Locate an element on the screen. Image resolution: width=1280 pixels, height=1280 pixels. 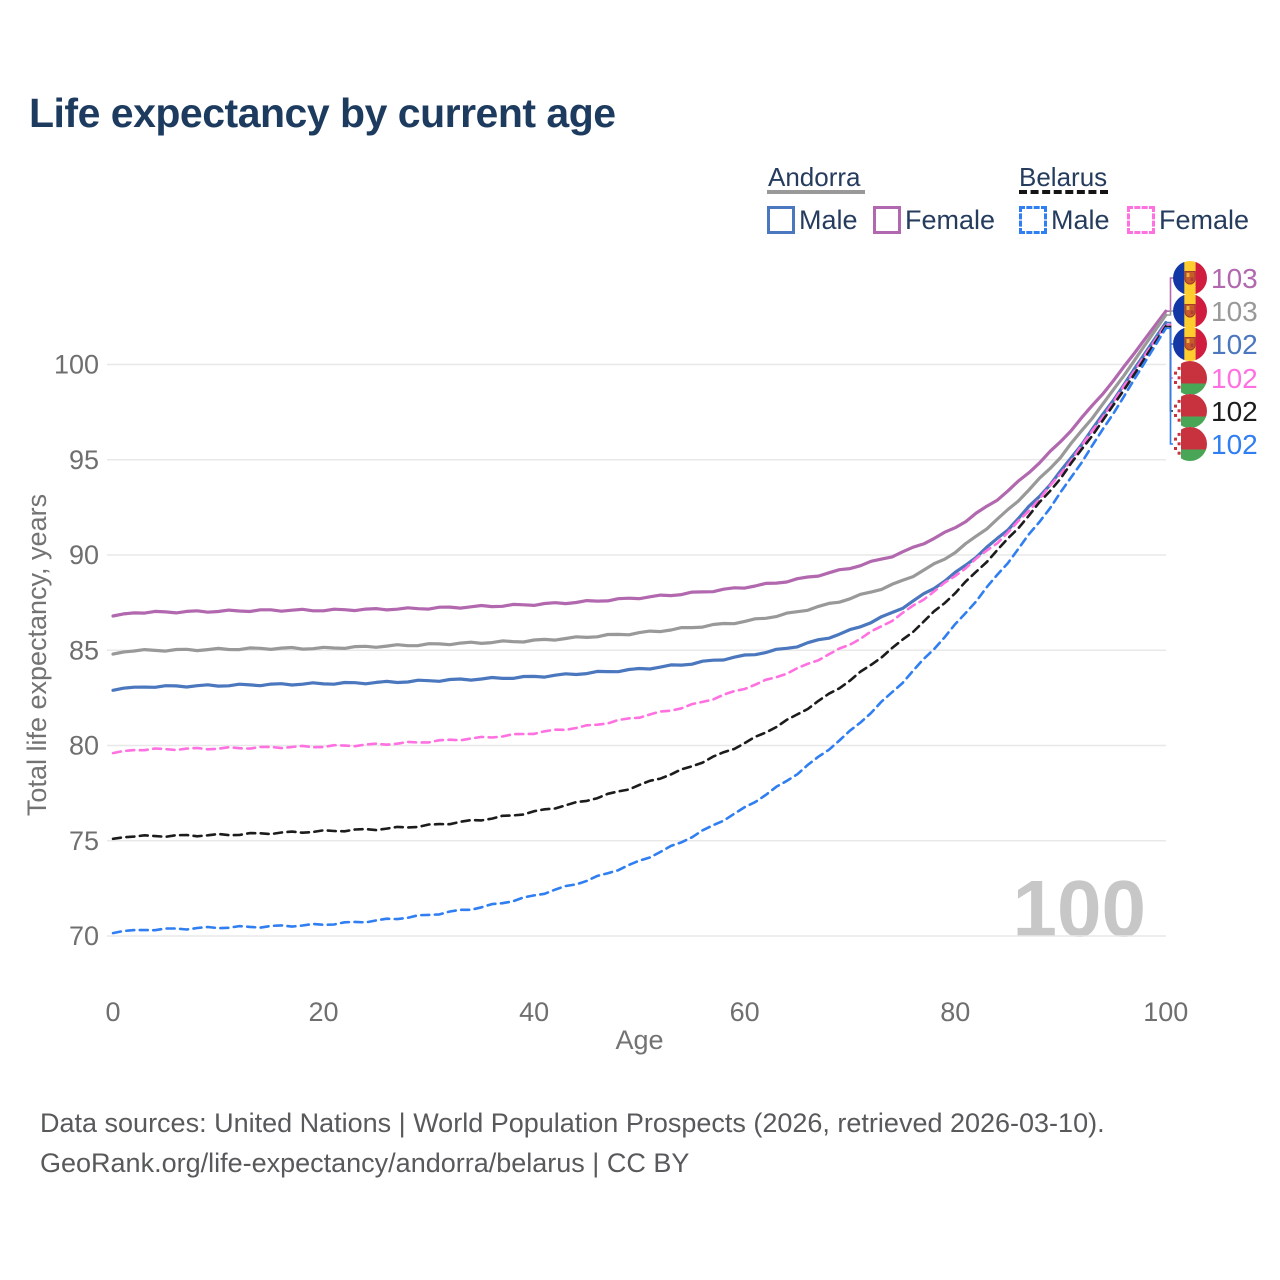
end-label-belarus-male: 102 is located at coordinates (1234, 444).